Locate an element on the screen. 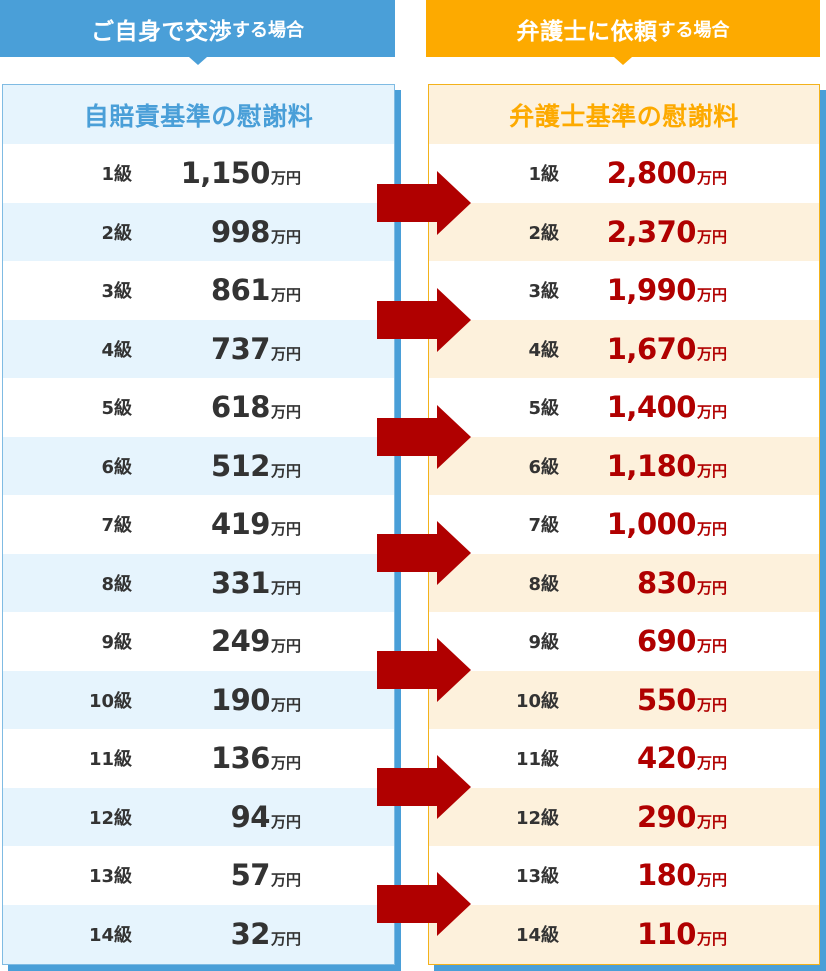 The height and width of the screenshot is (971, 826). table-row: 7級 419 万円 is located at coordinates (198, 524).